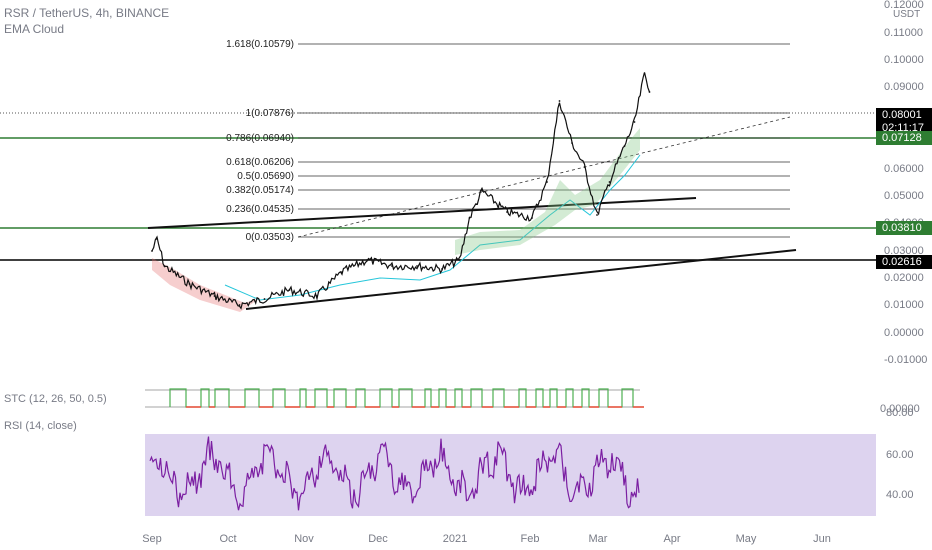 The height and width of the screenshot is (550, 932). Describe the element at coordinates (900, 495) in the screenshot. I see `rsi-tick: 40.00` at that location.